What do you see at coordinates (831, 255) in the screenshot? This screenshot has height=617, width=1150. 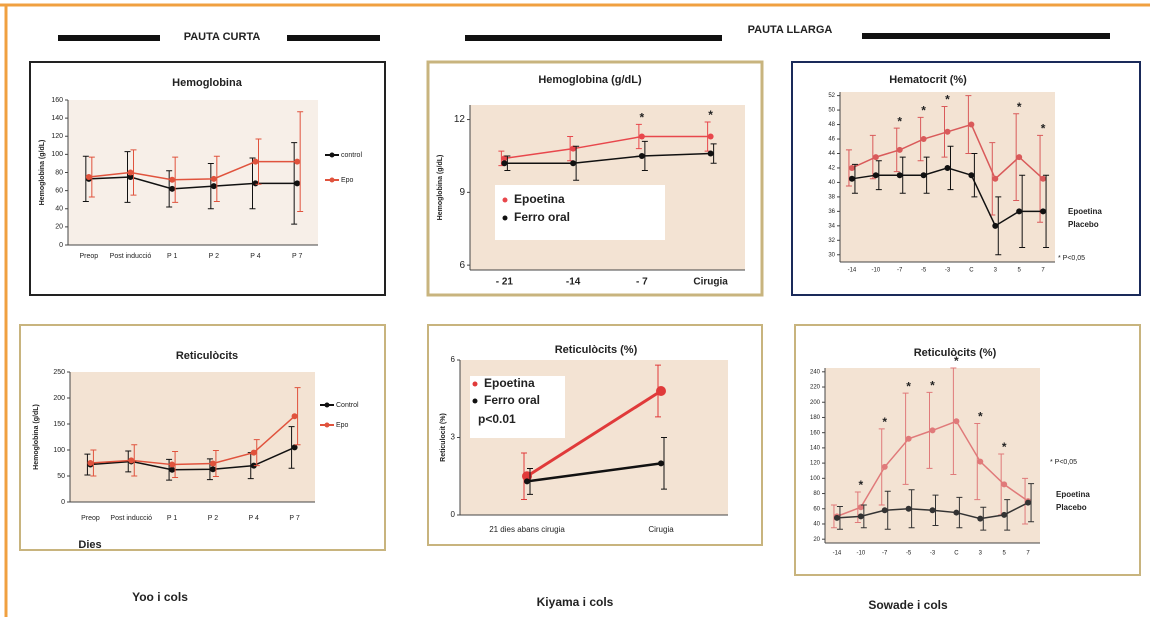 I see `y-tick-label: 30` at bounding box center [831, 255].